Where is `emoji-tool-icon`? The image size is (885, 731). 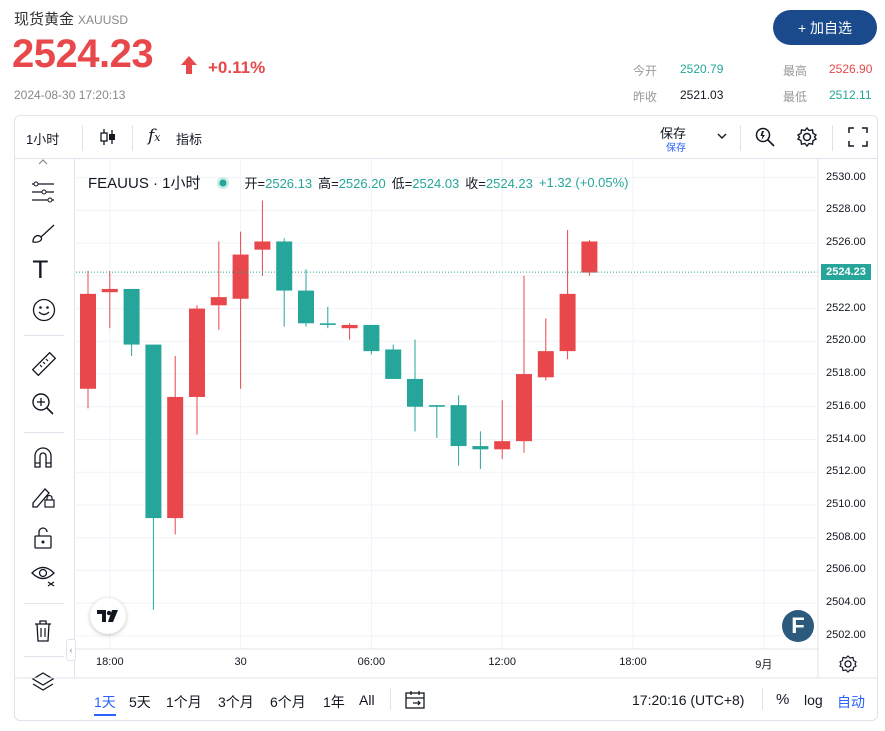
emoji-tool-icon is located at coordinates (44, 310).